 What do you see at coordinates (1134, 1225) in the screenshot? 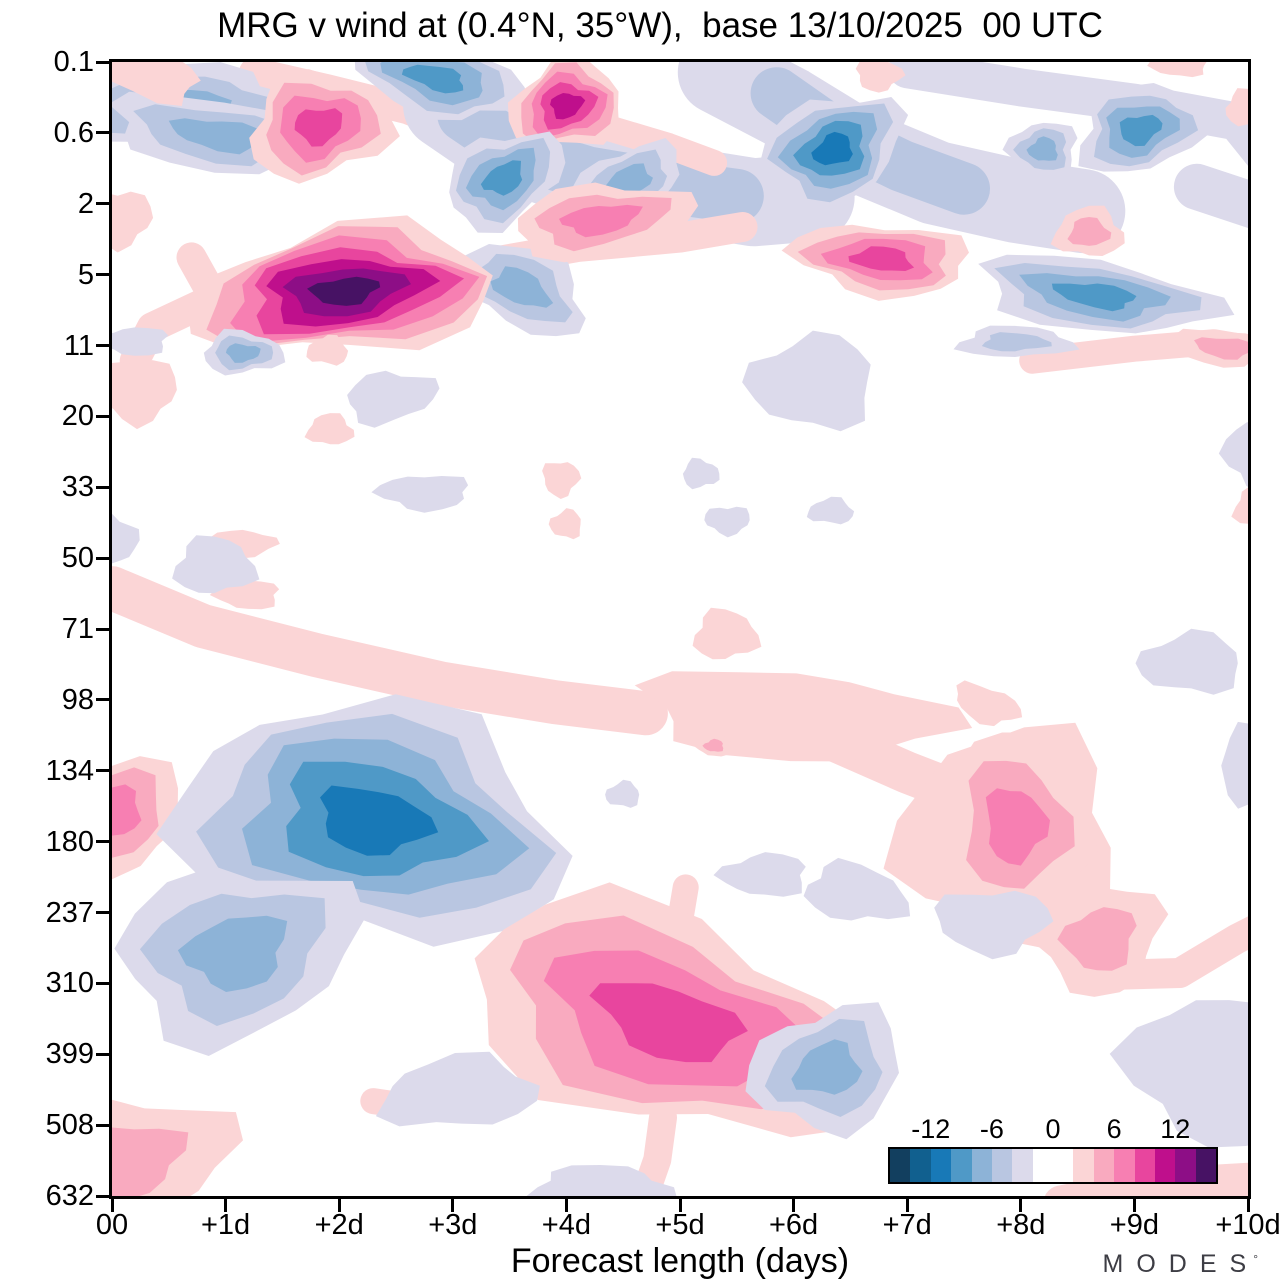
I see `x-tick-label: +9d` at bounding box center [1134, 1225].